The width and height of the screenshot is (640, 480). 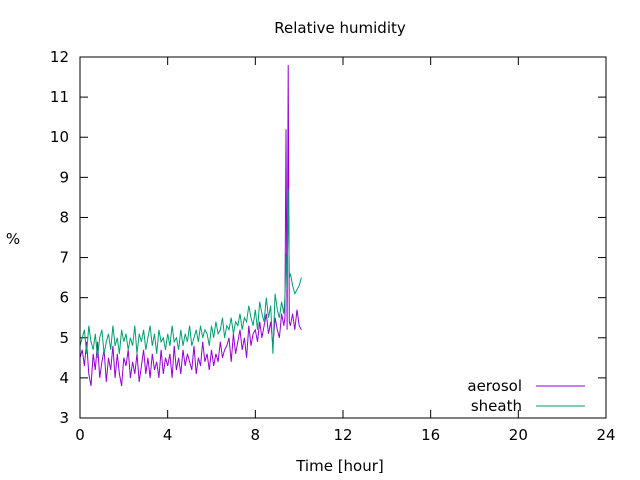 I want to click on x-tick-label: 8, so click(x=256, y=435).